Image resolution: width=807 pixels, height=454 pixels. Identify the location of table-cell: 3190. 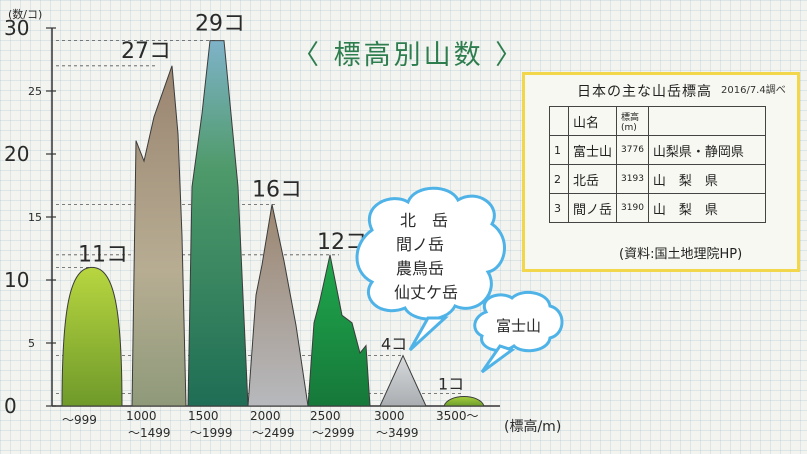
(632, 208).